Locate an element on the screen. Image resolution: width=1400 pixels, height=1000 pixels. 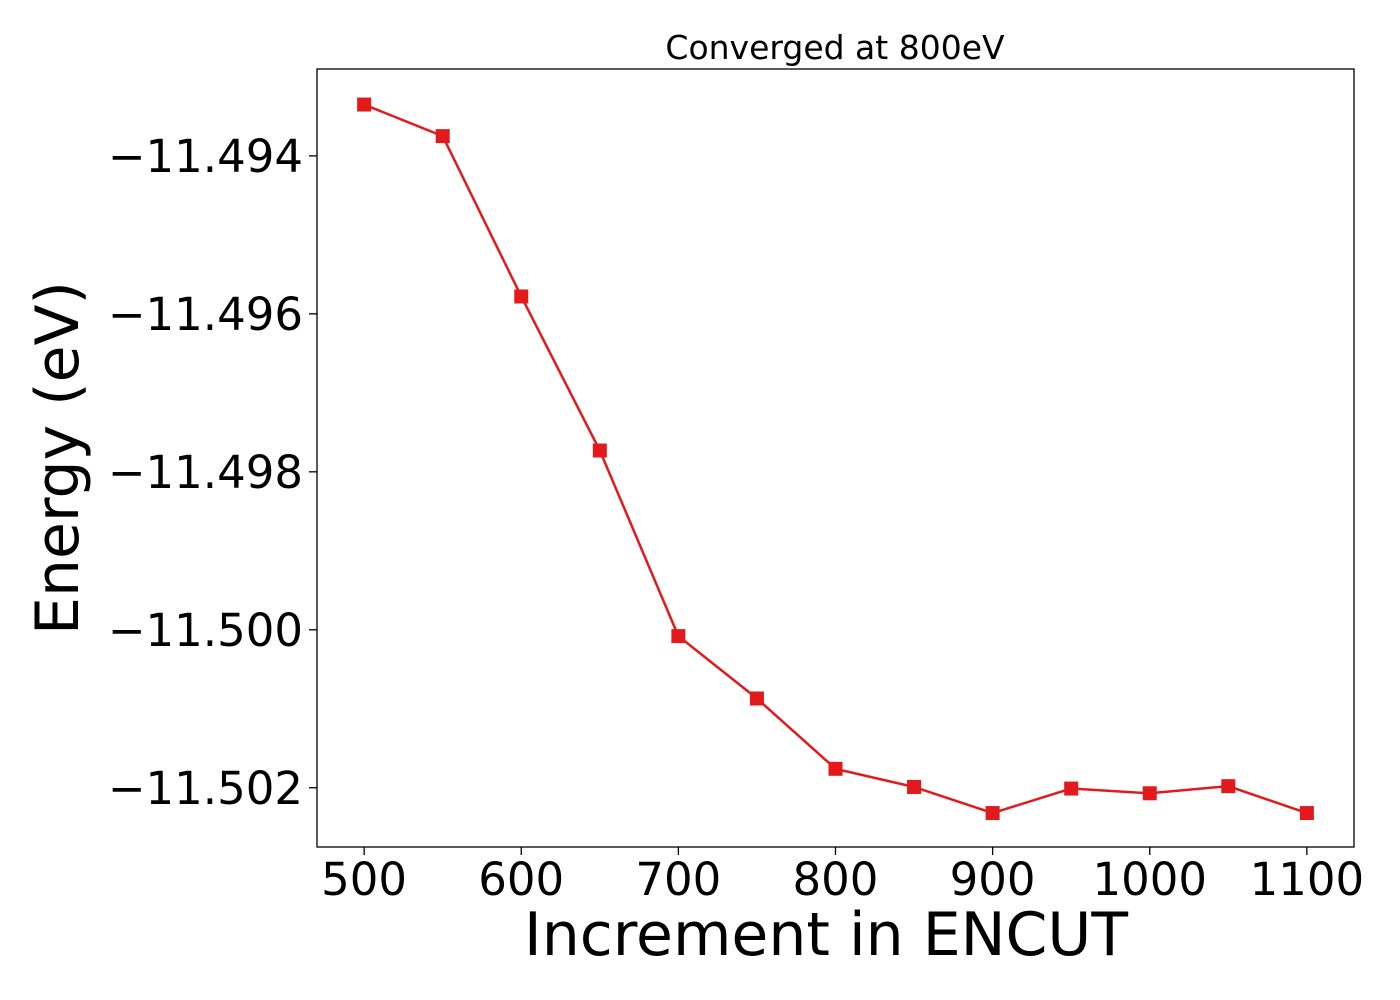
chart-title: Converged at 800eV is located at coordinates (835, 47).